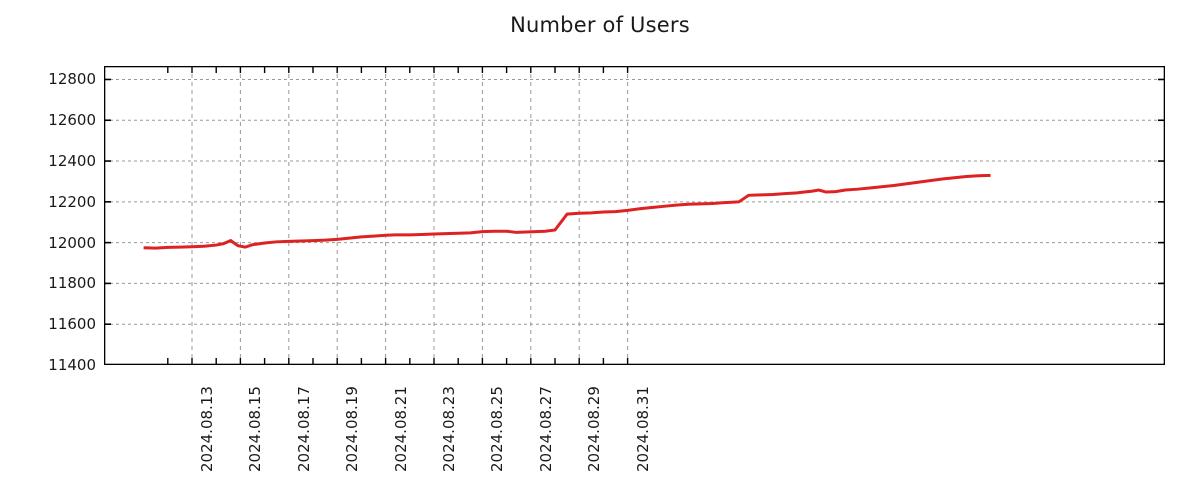  I want to click on x-axis-tick-label: 2024.08.27, so click(545, 429).